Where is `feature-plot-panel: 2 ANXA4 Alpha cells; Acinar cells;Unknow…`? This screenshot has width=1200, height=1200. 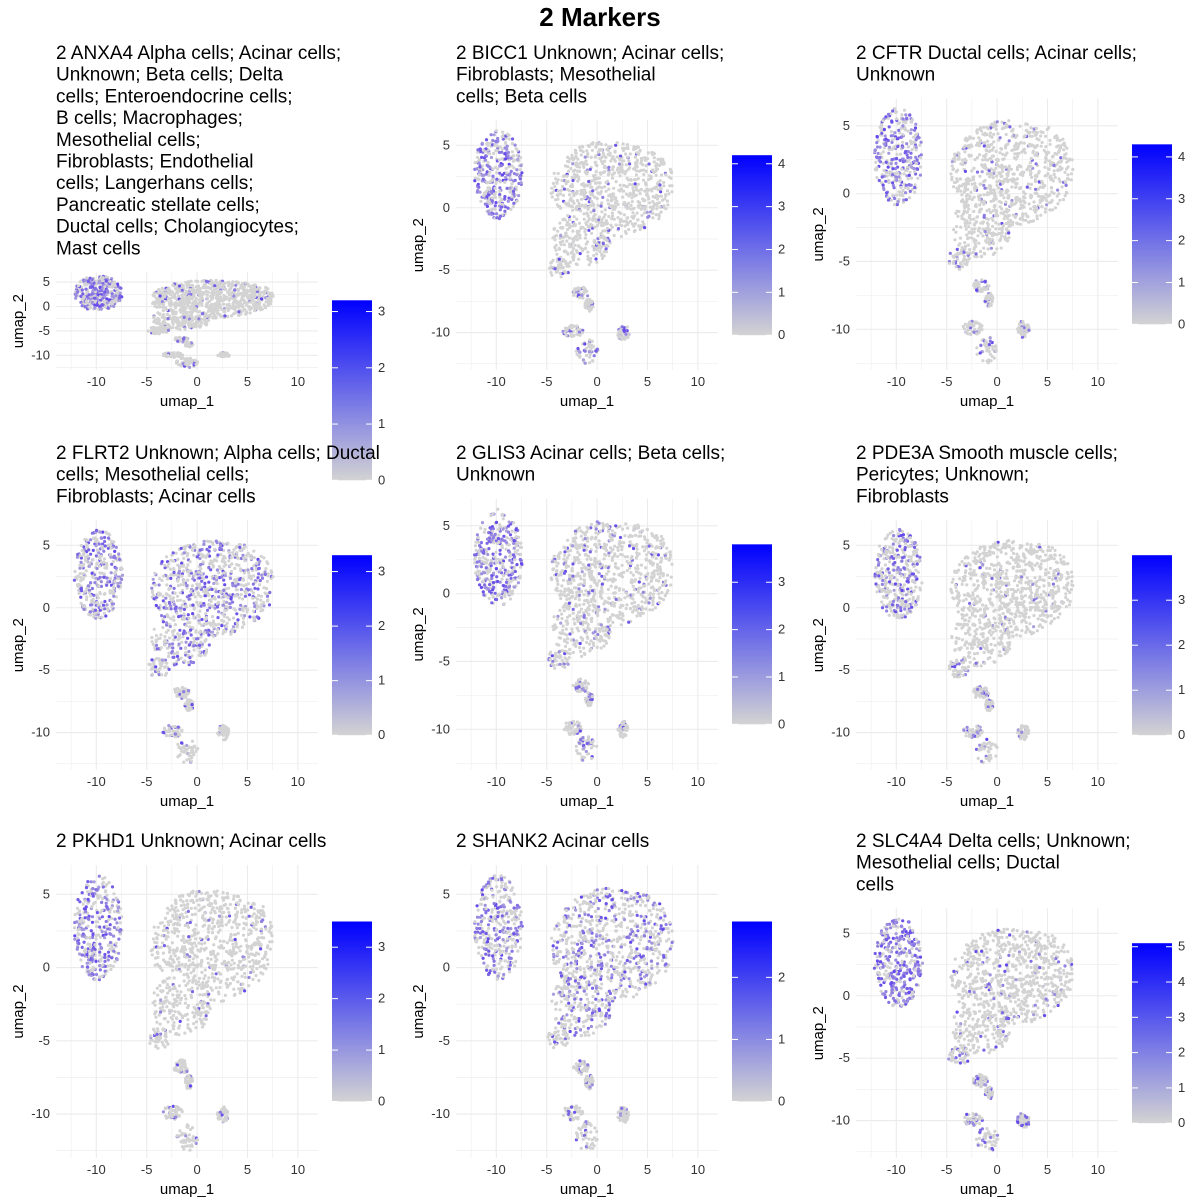
feature-plot-panel: 2 ANXA4 Alpha cells; Acinar cells;Unknow… is located at coordinates (197, 265).